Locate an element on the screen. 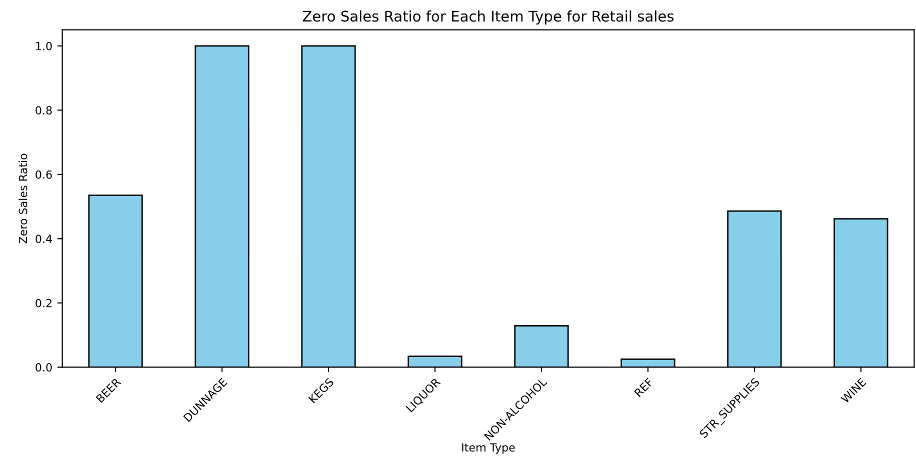  y-axis-title: Zero Sales Ratio is located at coordinates (23, 199).